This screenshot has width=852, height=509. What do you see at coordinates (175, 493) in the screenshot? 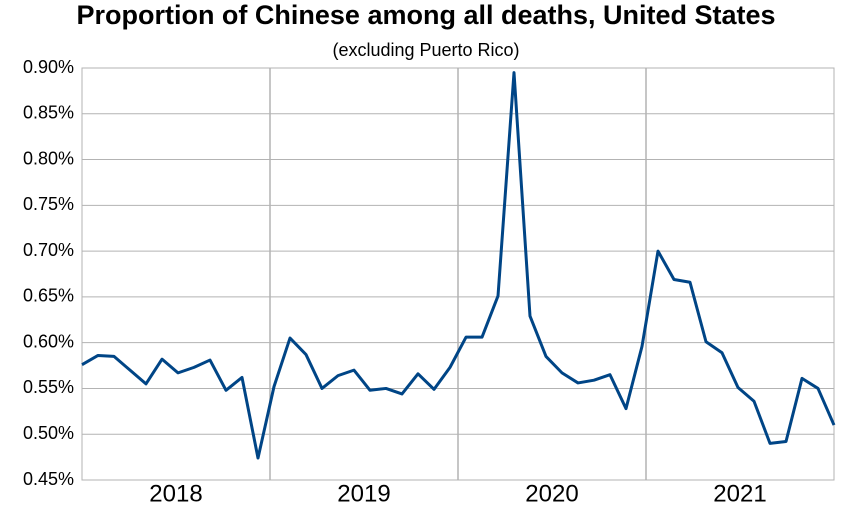
I see `x-tick-label: 2018` at bounding box center [175, 493].